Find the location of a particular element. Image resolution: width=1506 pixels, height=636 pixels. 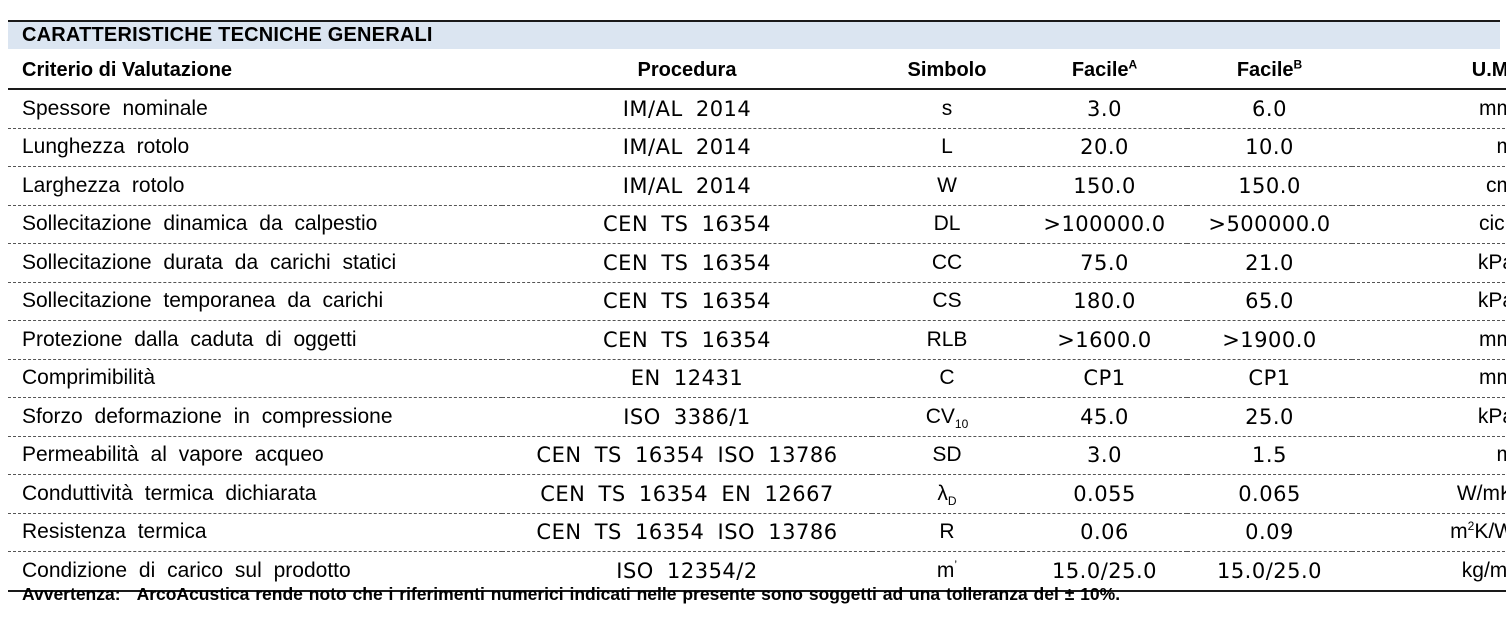

cell-um: m is located at coordinates (1429, 147).